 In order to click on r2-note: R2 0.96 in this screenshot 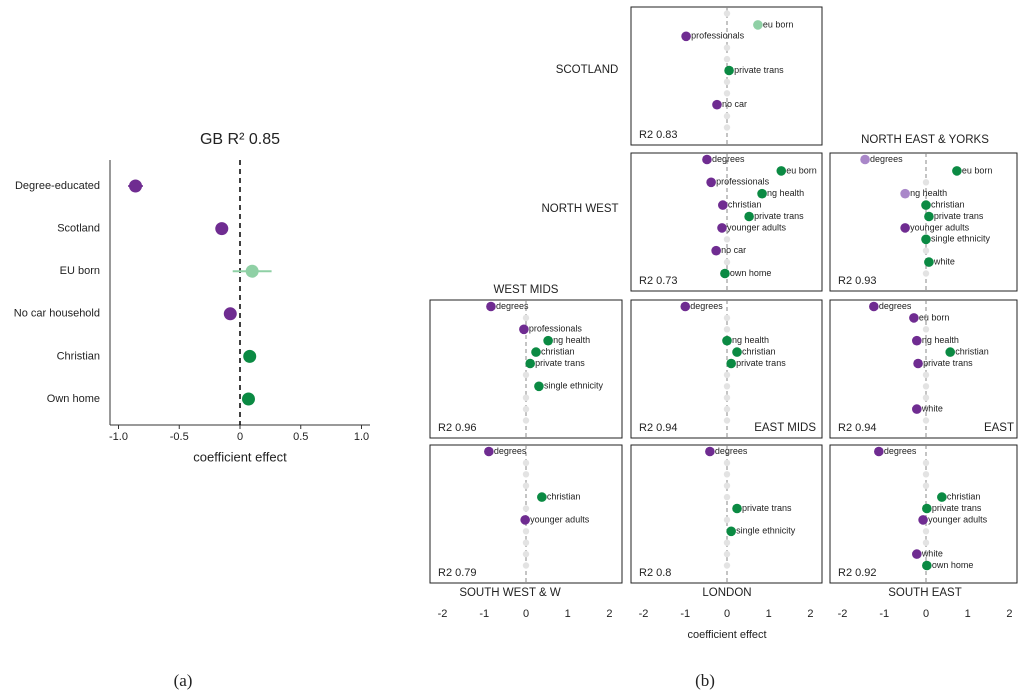, I will do `click(457, 428)`.